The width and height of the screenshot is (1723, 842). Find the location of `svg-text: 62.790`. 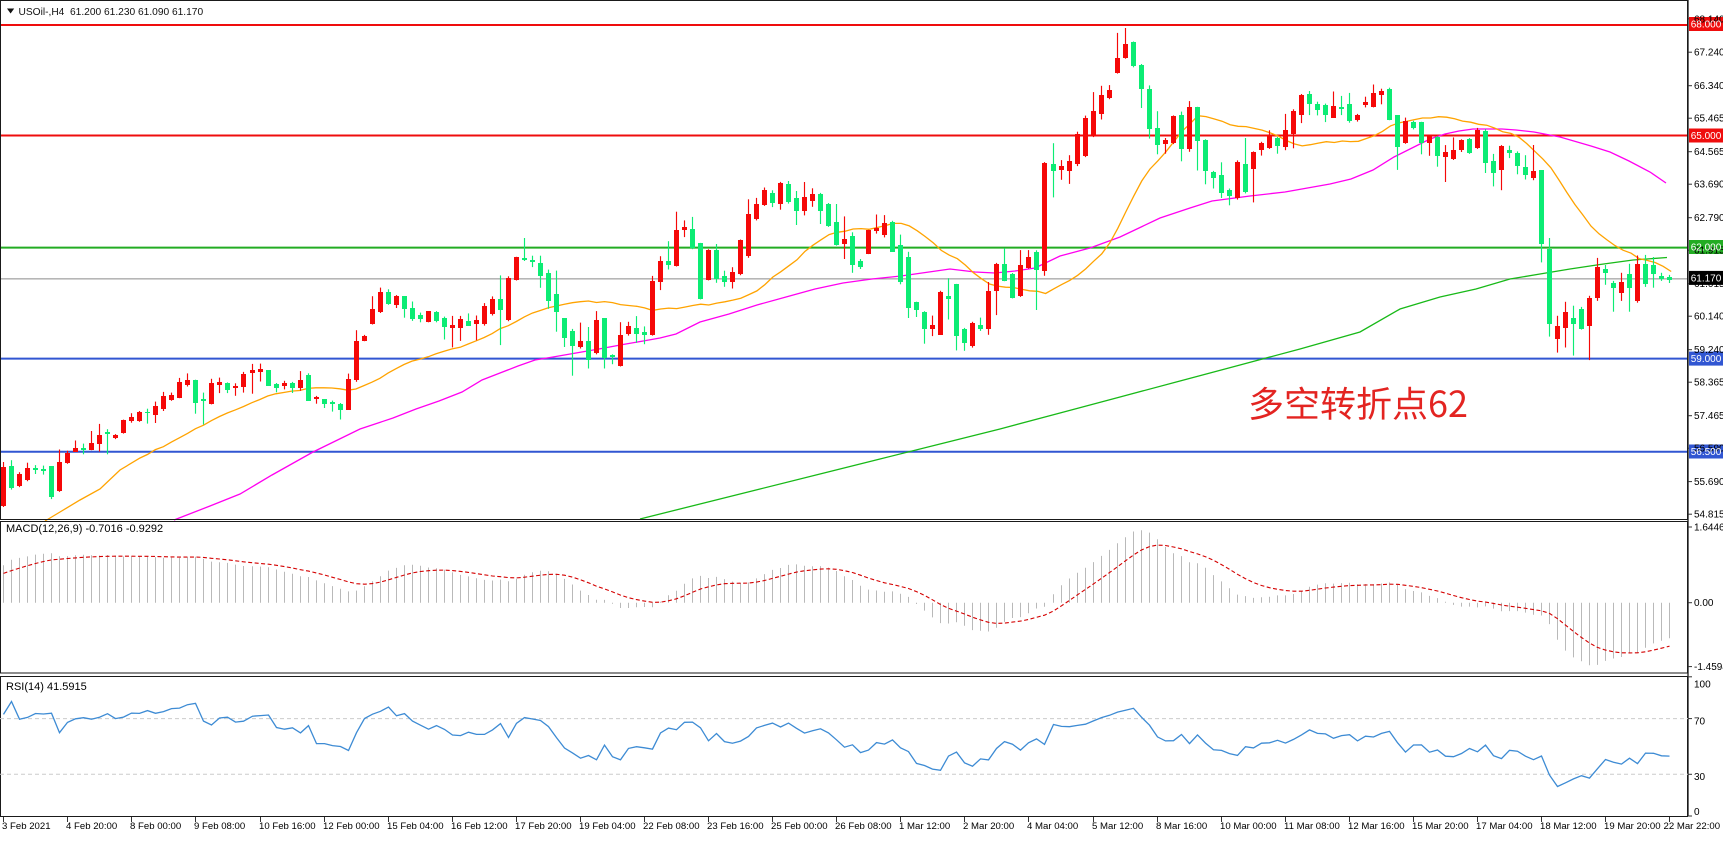

svg-text: 62.790 is located at coordinates (1708, 218).